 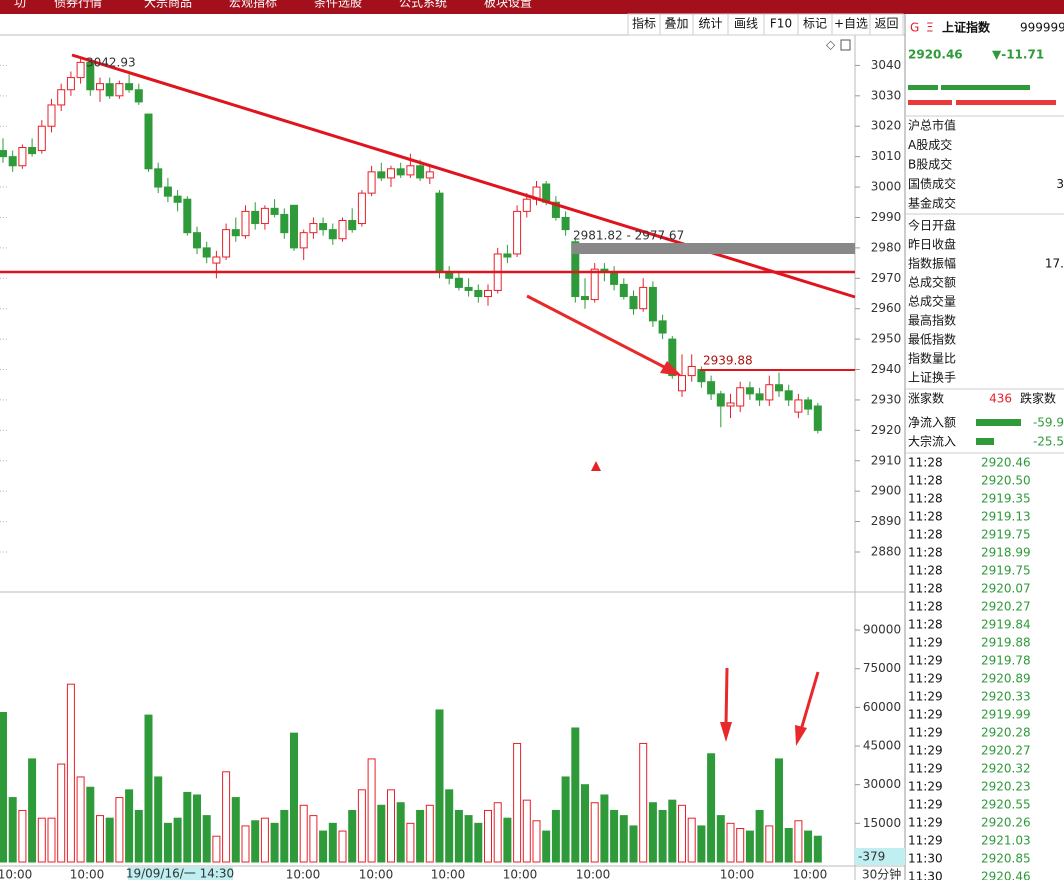 I want to click on menu-item: 条件选股, so click(x=338, y=5).